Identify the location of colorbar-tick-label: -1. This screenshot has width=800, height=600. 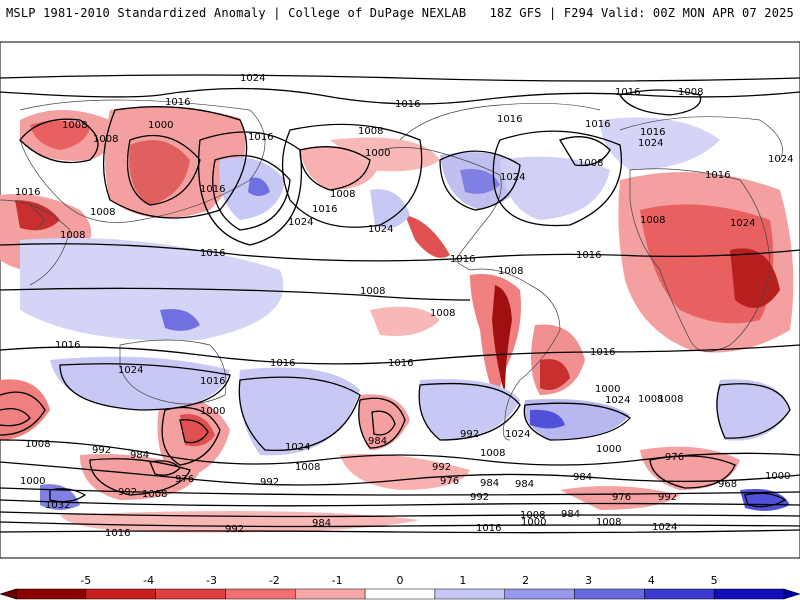
(337, 580).